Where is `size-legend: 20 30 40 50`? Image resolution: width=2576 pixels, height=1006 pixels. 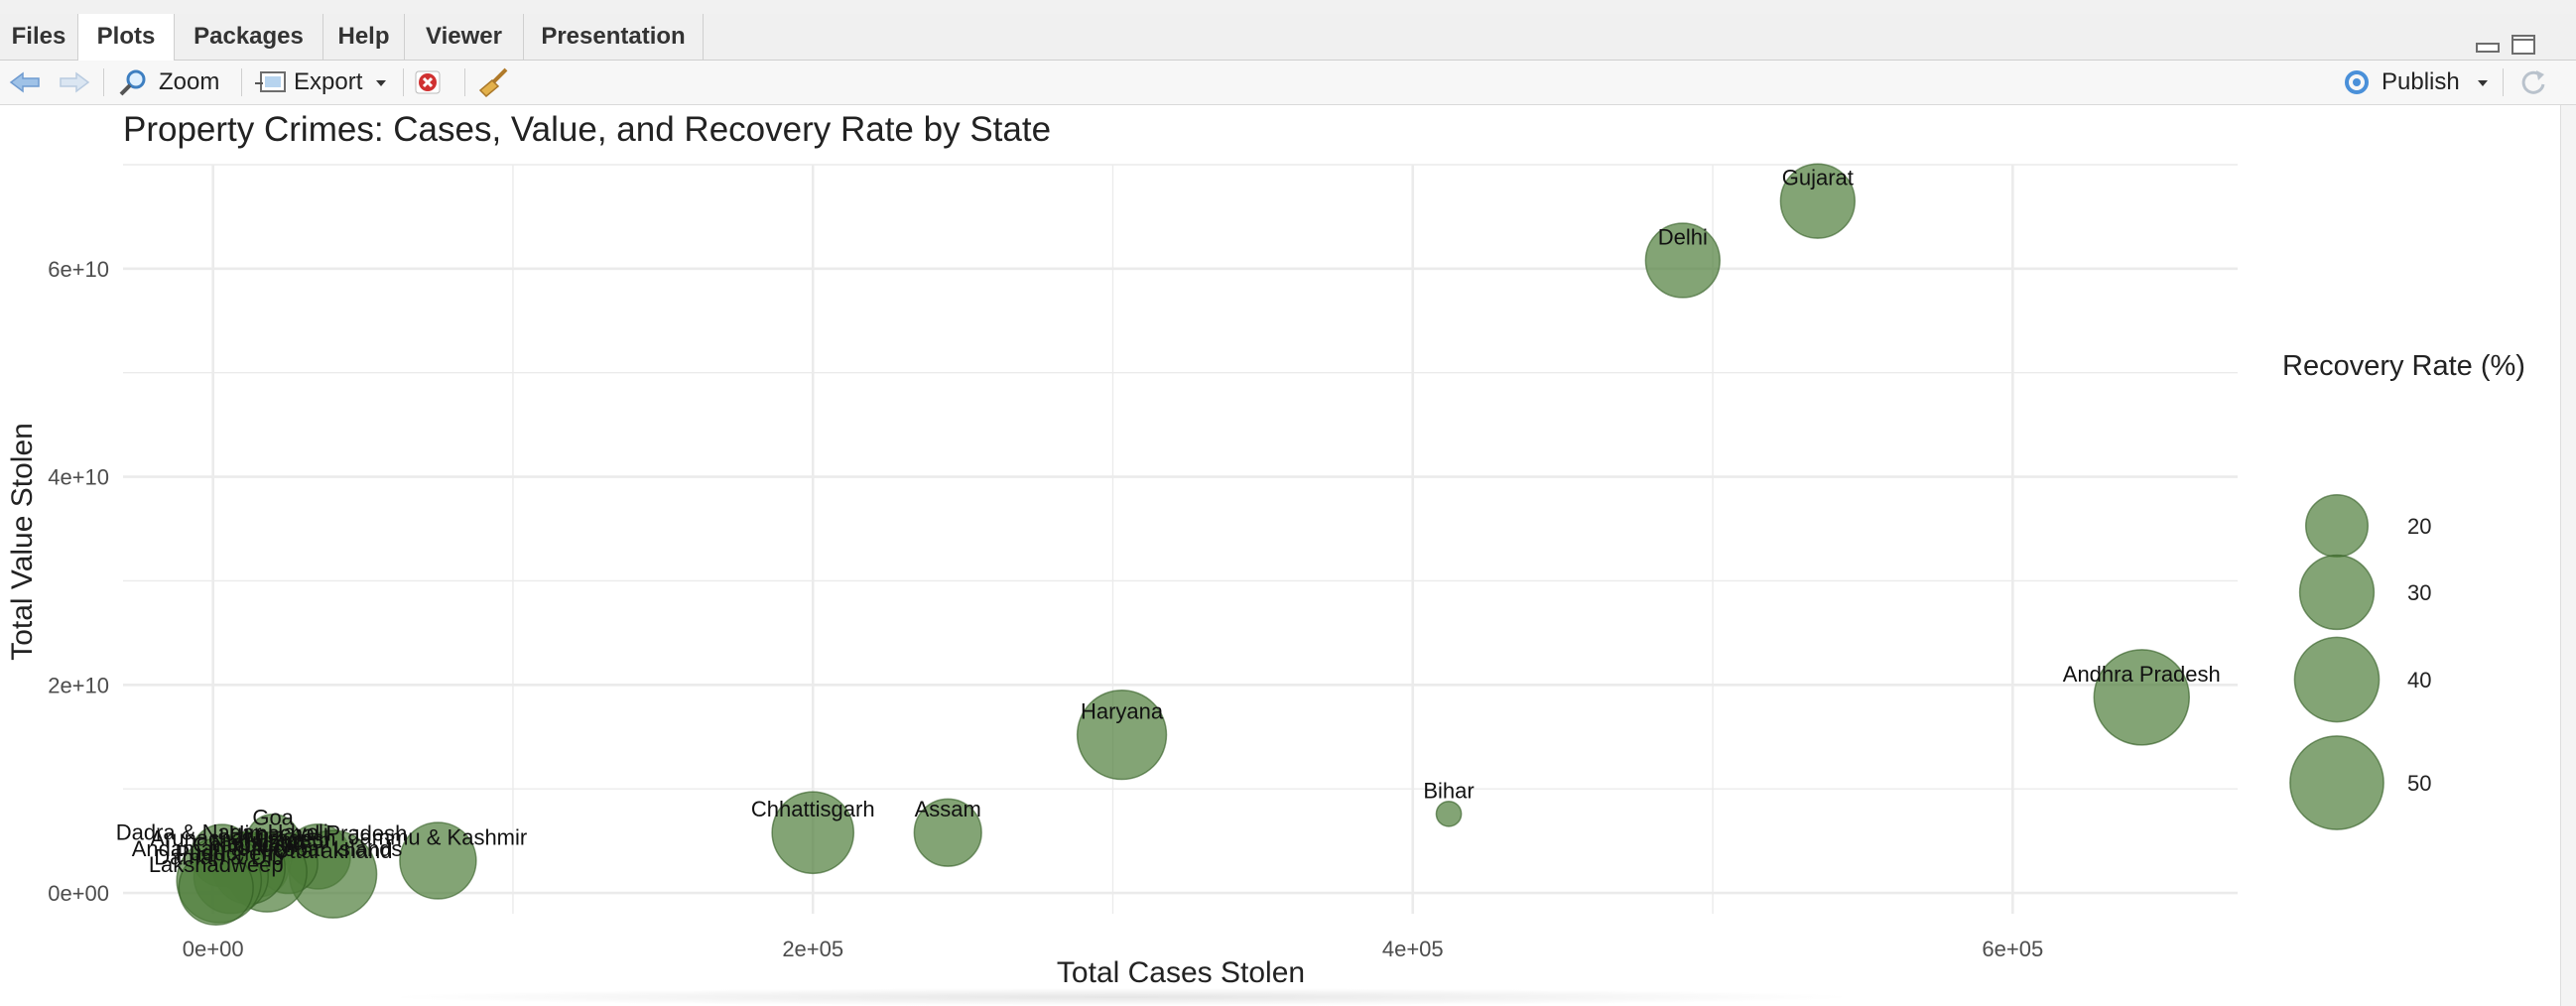 size-legend: 20 30 40 50 is located at coordinates (2360, 661).